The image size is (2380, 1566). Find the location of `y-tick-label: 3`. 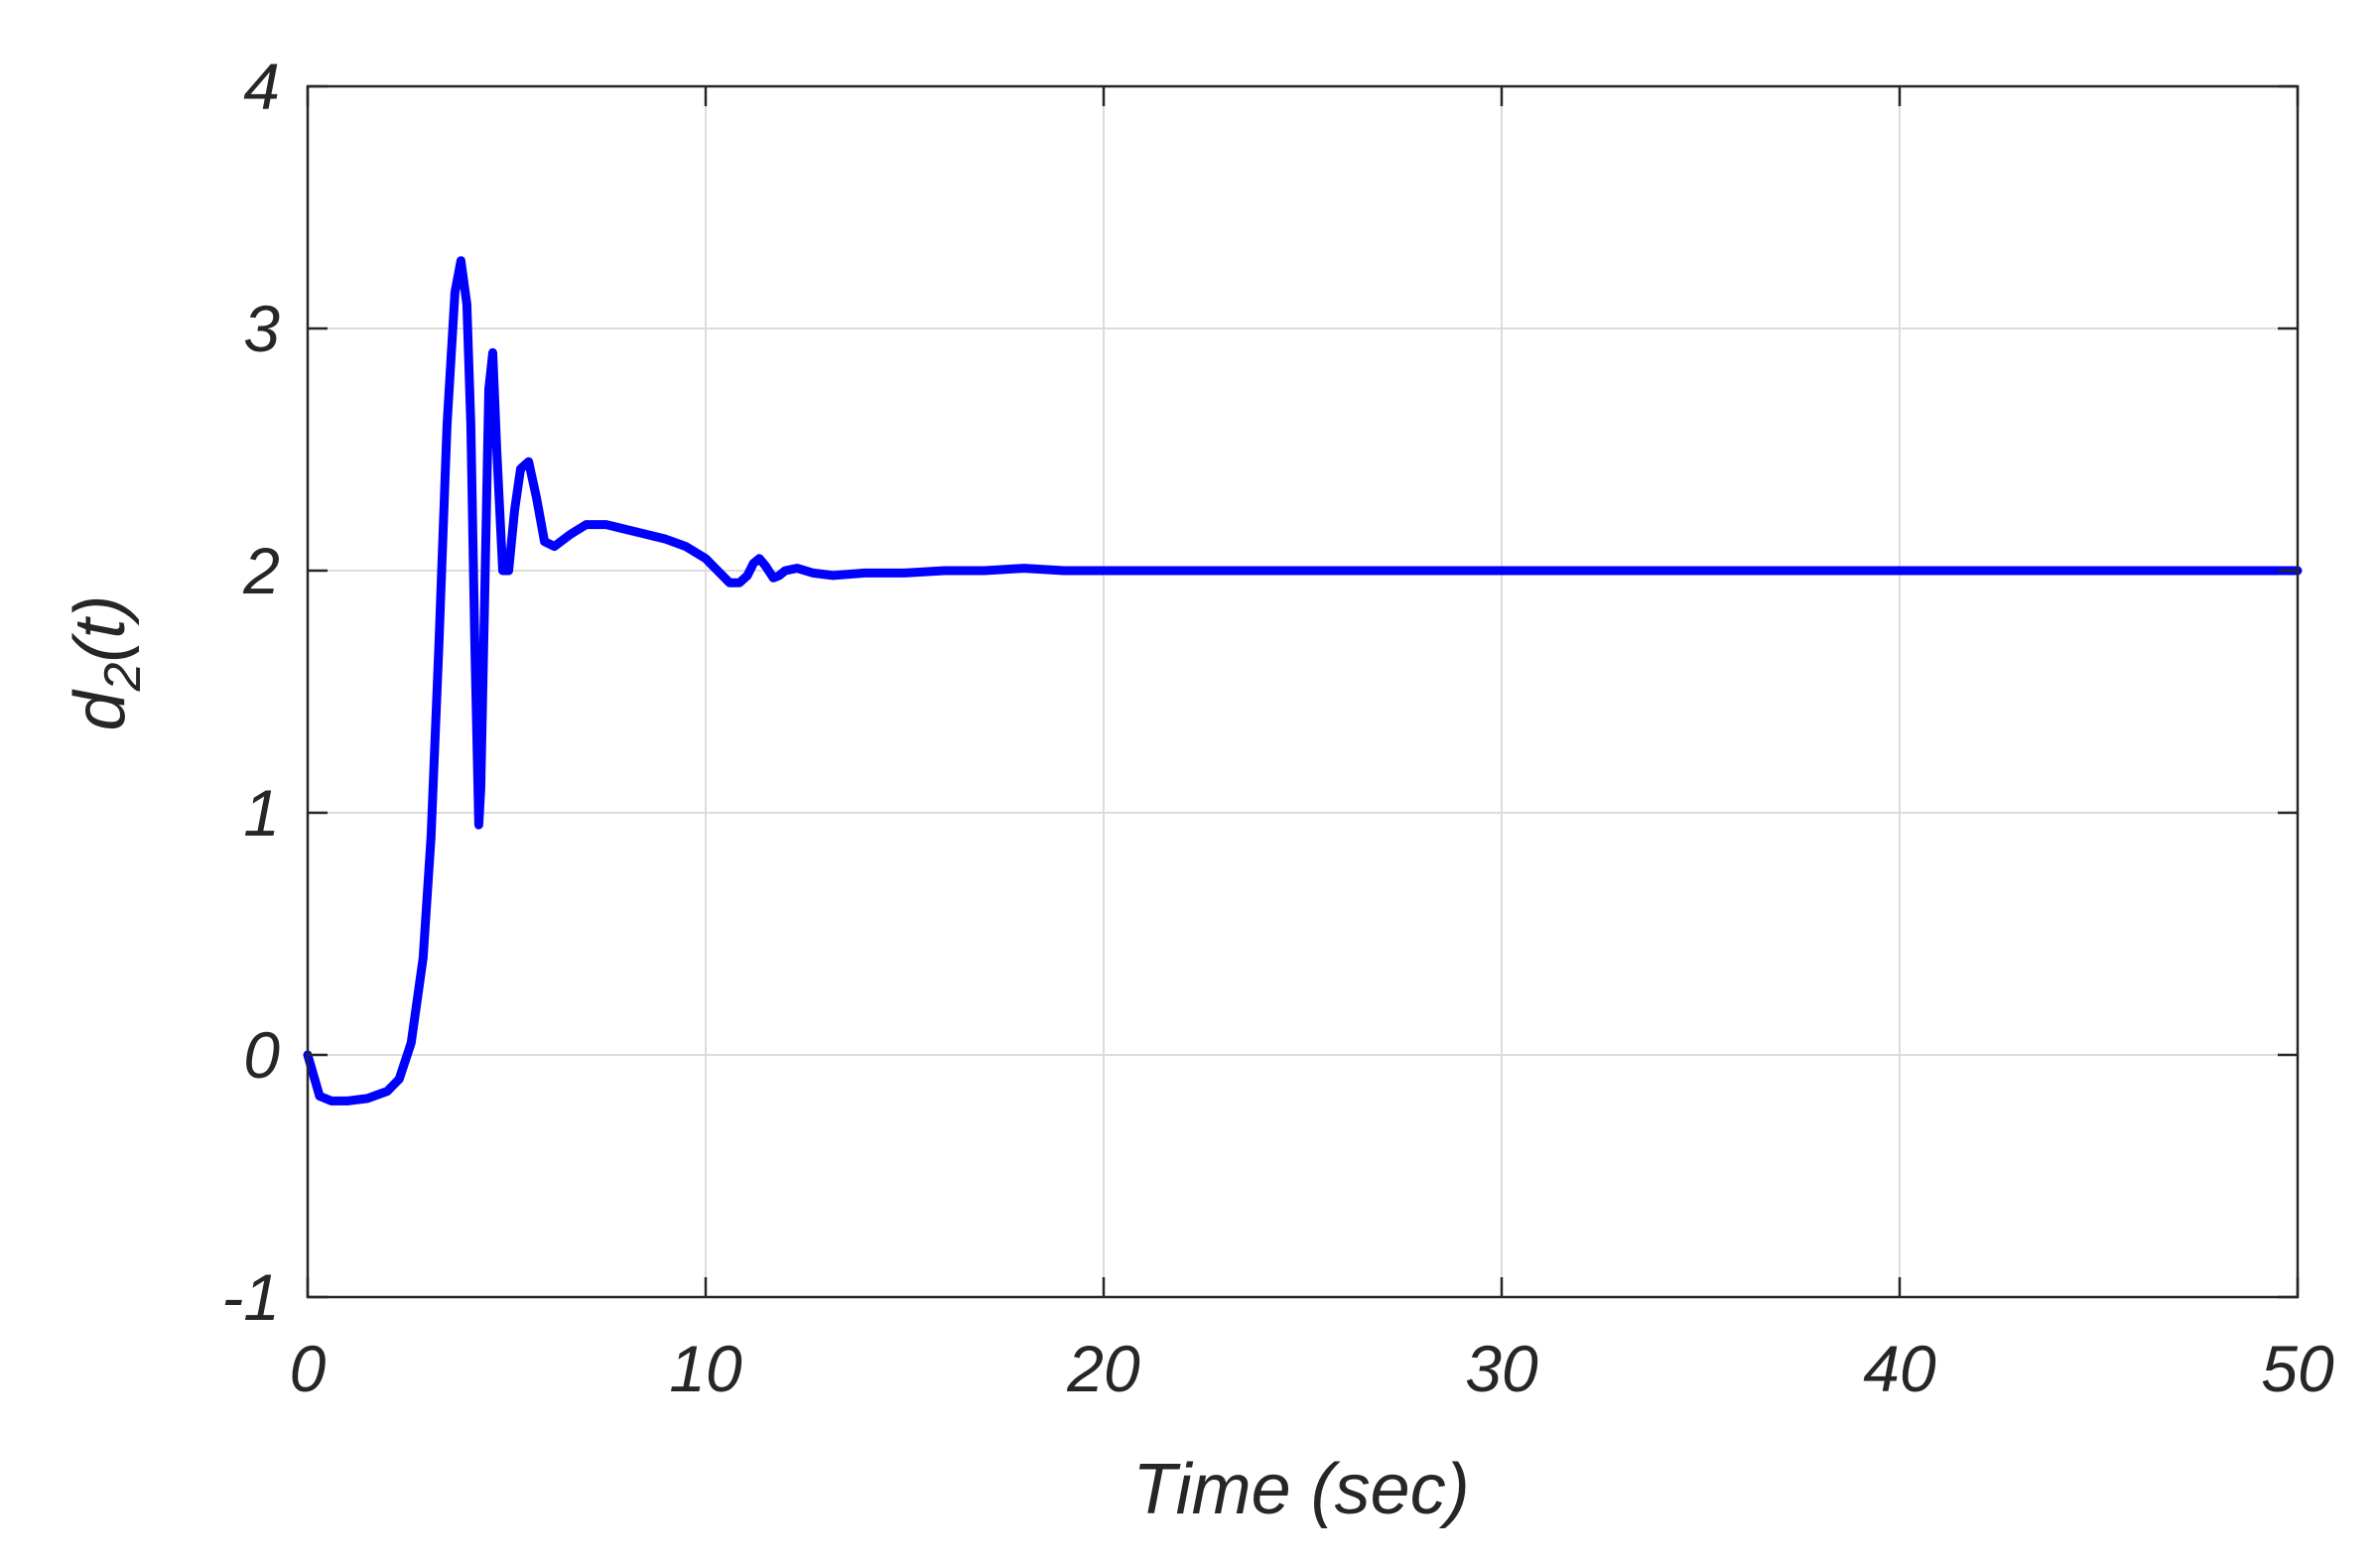

y-tick-label: 3 is located at coordinates (261, 328).